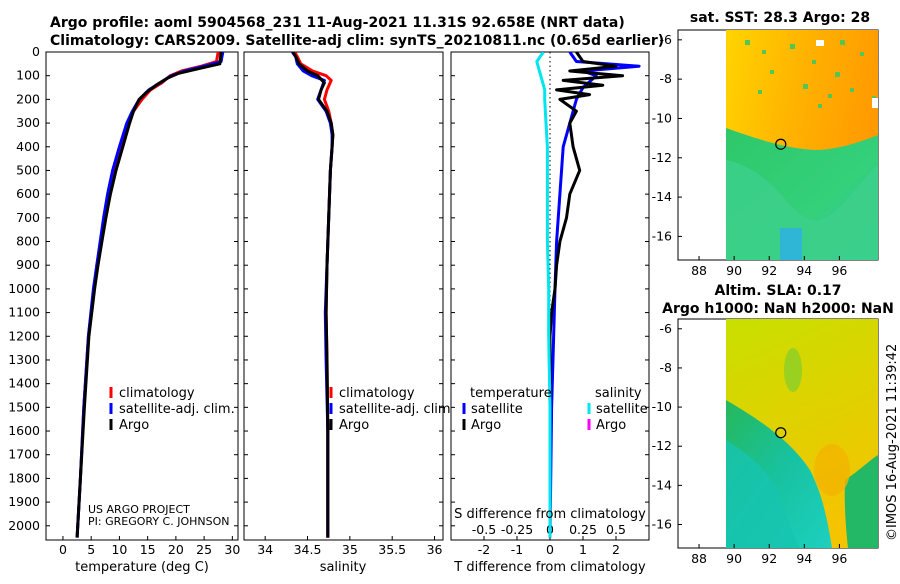 The width and height of the screenshot is (900, 584). I want to click on s-difference-x-label: S difference from climatology, so click(550, 514).